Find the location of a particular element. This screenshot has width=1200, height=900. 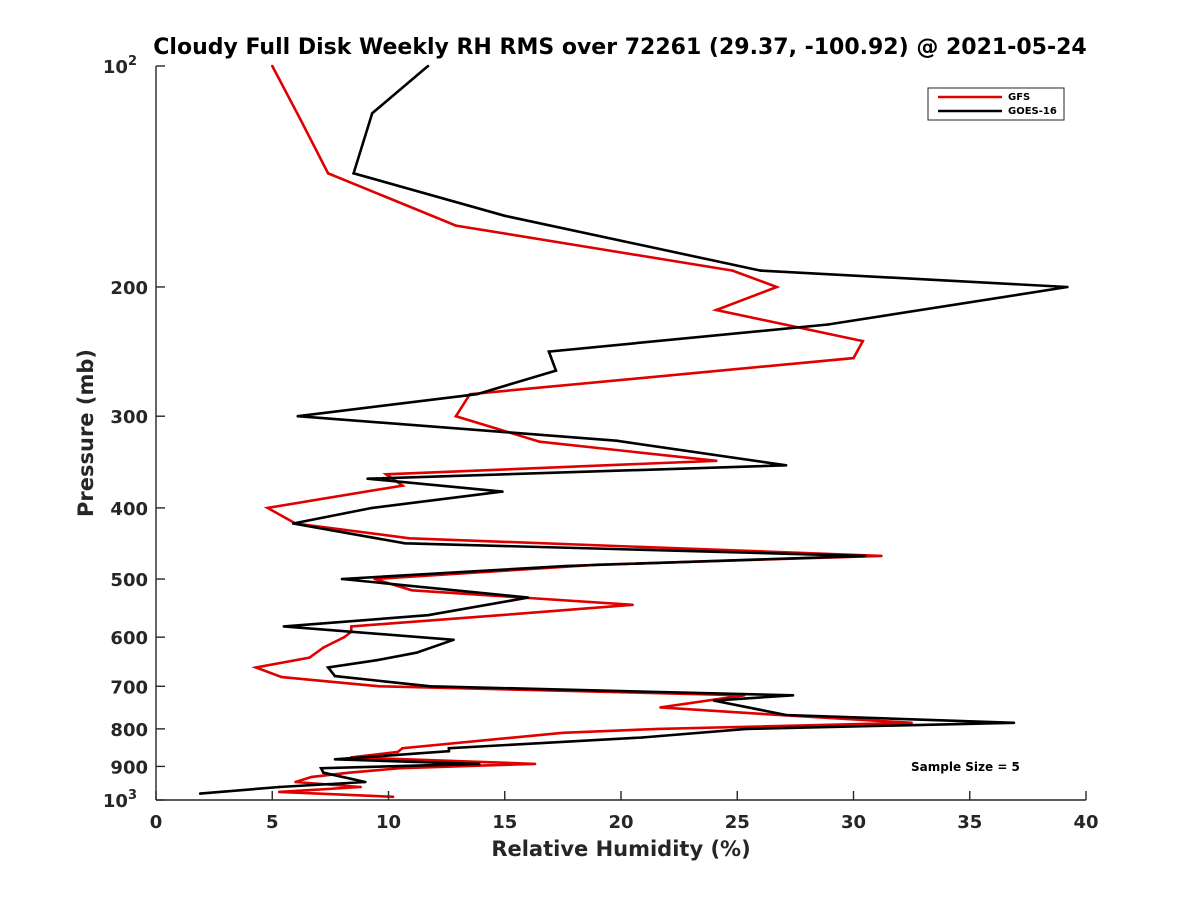

y-tick-label-5: 600 is located at coordinates (129, 638).